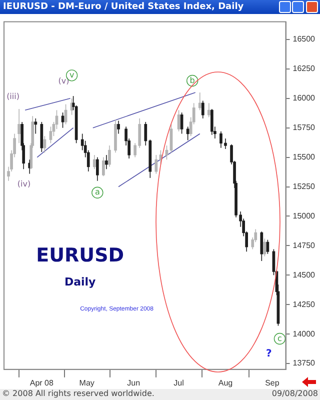 The image size is (320, 400). I want to click on annotation: a, so click(97, 192).